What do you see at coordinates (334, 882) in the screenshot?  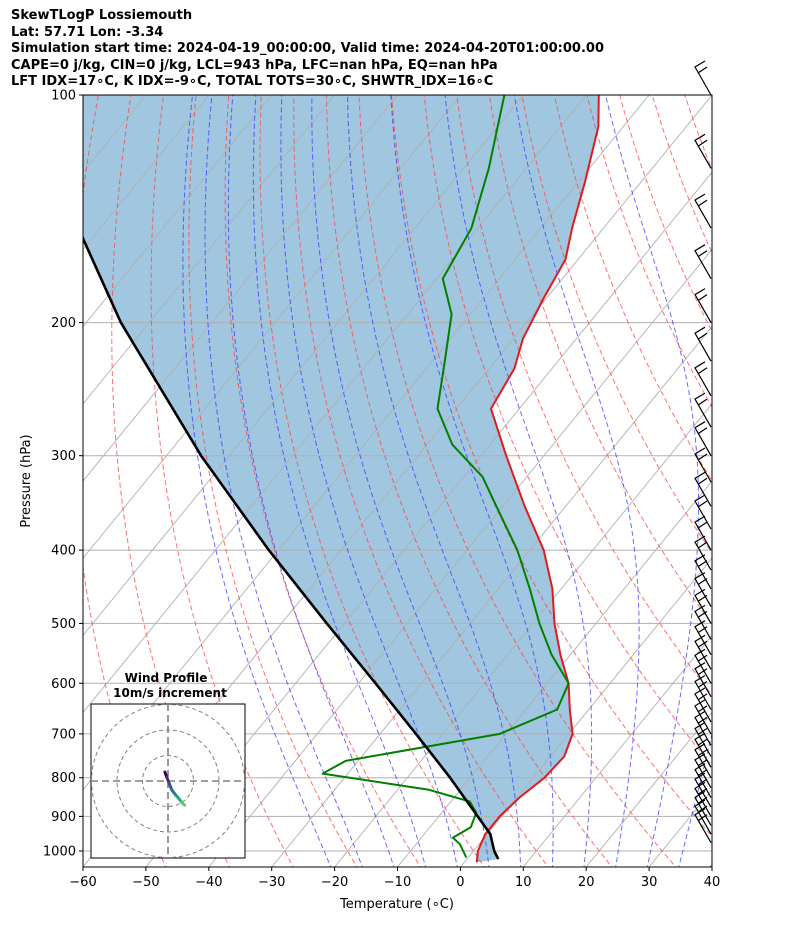 I see `x-tick-label: −20` at bounding box center [334, 882].